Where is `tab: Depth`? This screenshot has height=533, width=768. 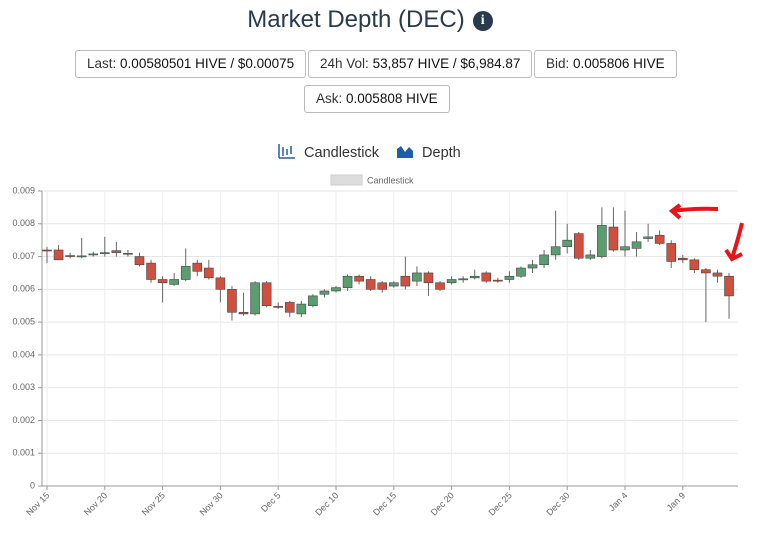 tab: Depth is located at coordinates (428, 152).